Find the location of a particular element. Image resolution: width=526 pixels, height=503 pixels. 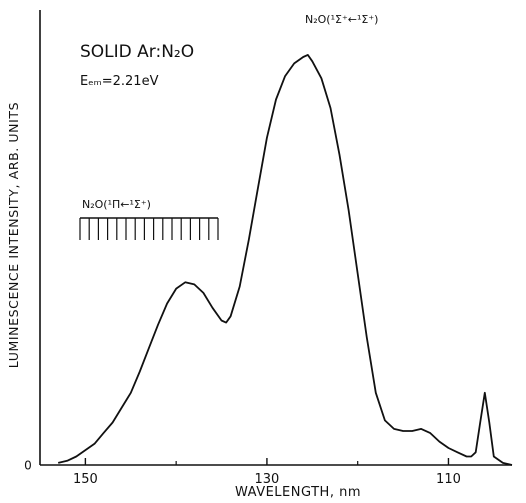

x-tick-label-130: 130 is located at coordinates (267, 479).